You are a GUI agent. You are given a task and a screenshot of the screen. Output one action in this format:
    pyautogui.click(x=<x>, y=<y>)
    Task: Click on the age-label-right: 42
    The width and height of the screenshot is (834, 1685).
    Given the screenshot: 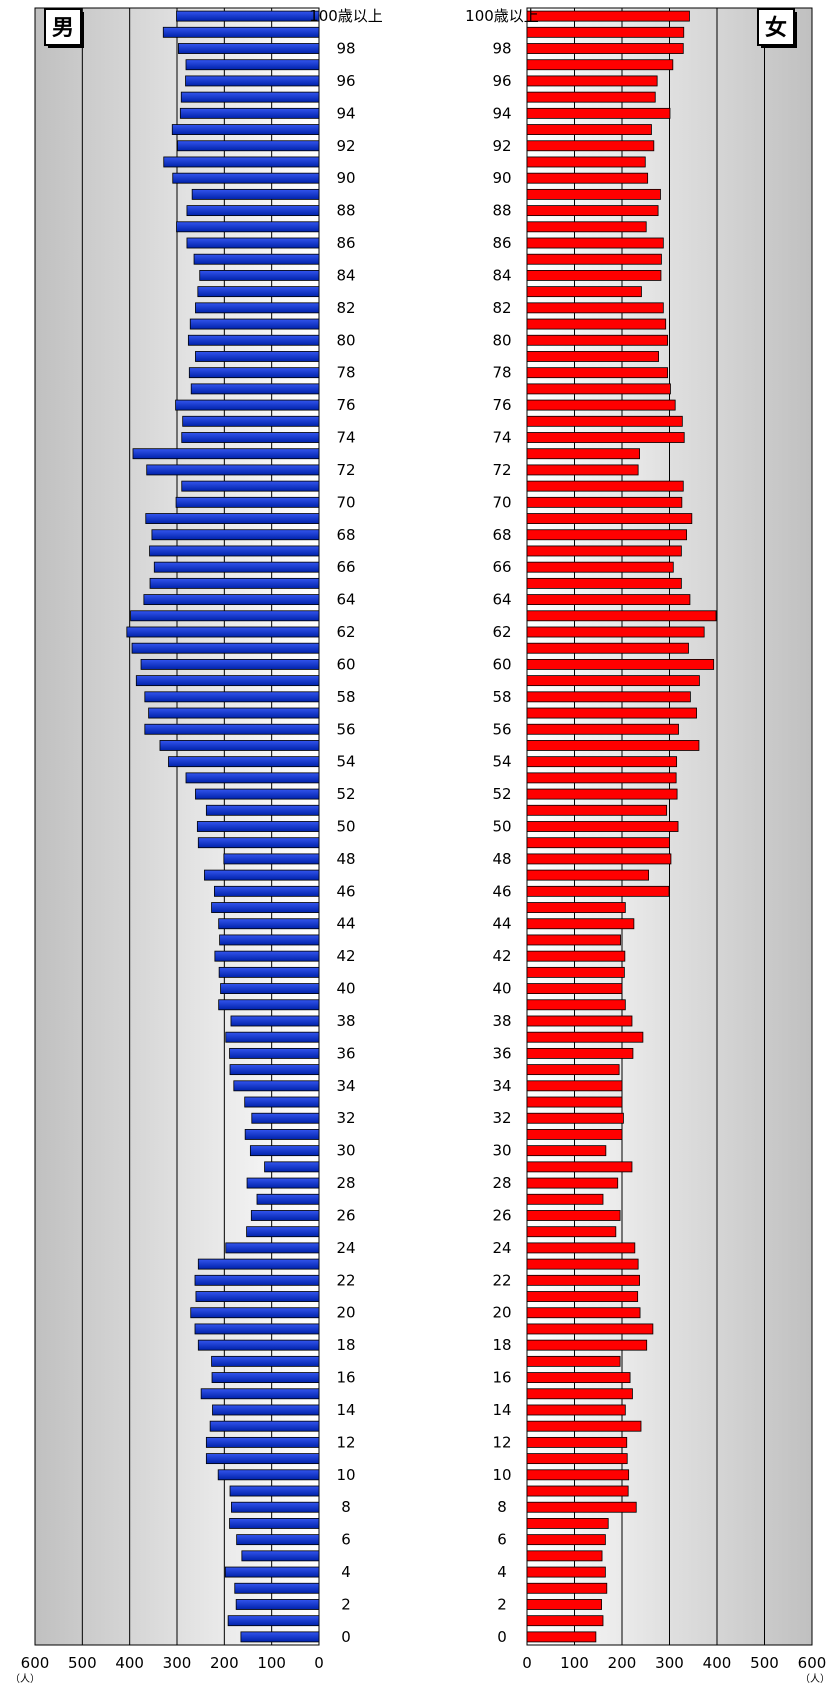 What is the action you would take?
    pyautogui.click(x=501, y=956)
    